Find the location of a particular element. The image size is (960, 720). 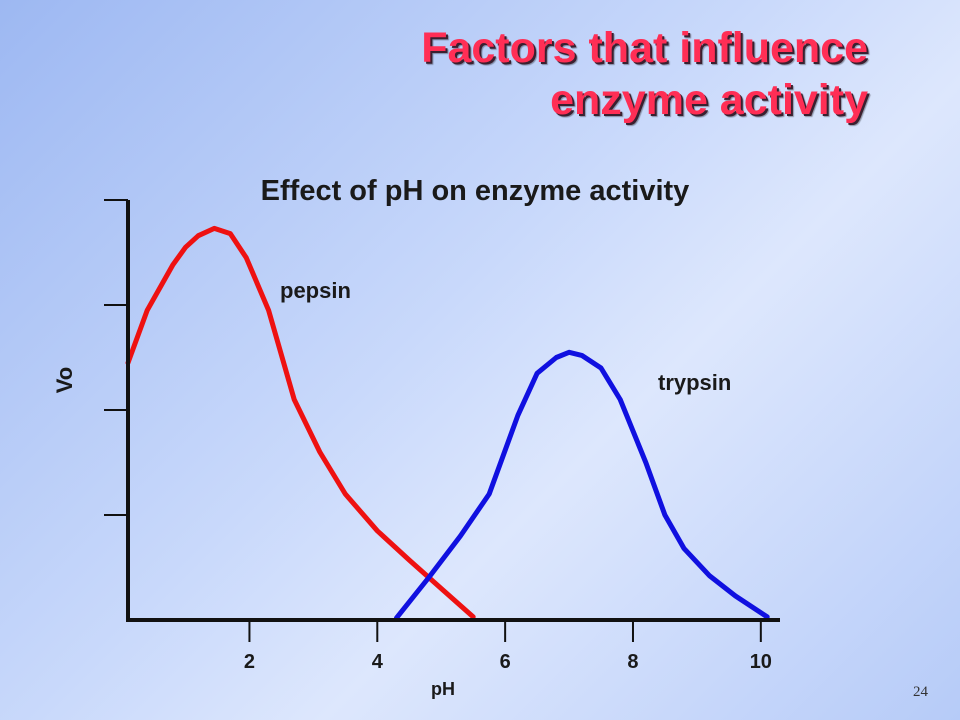

x-tick-label-10: 10 is located at coordinates (761, 662).